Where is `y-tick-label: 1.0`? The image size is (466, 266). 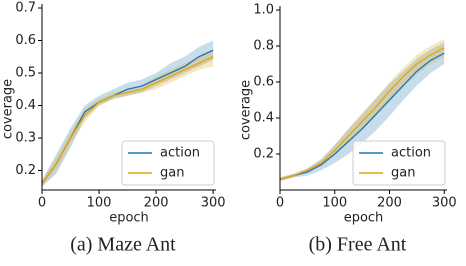
y-tick-label: 1.0 is located at coordinates (263, 10).